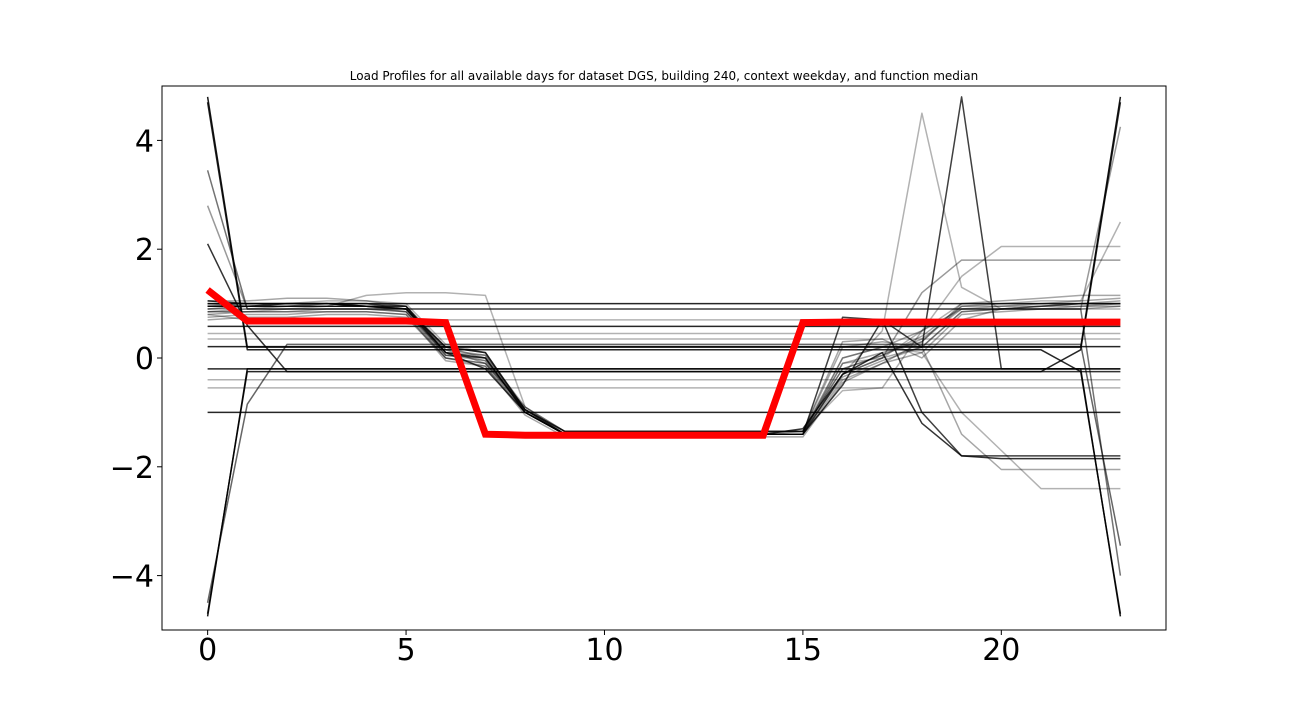 The width and height of the screenshot is (1296, 720). What do you see at coordinates (1001, 650) in the screenshot?
I see `x-tick-label: 20` at bounding box center [1001, 650].